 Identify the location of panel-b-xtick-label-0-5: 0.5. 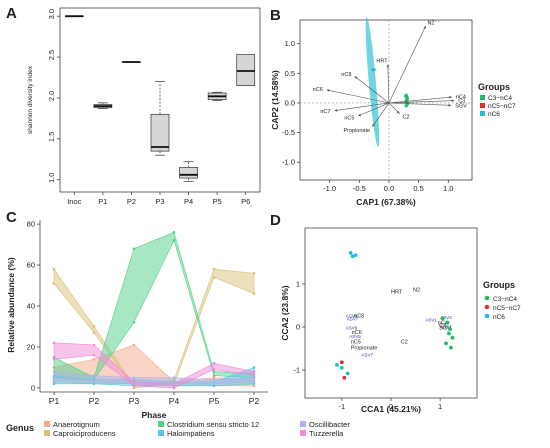
(418, 188).